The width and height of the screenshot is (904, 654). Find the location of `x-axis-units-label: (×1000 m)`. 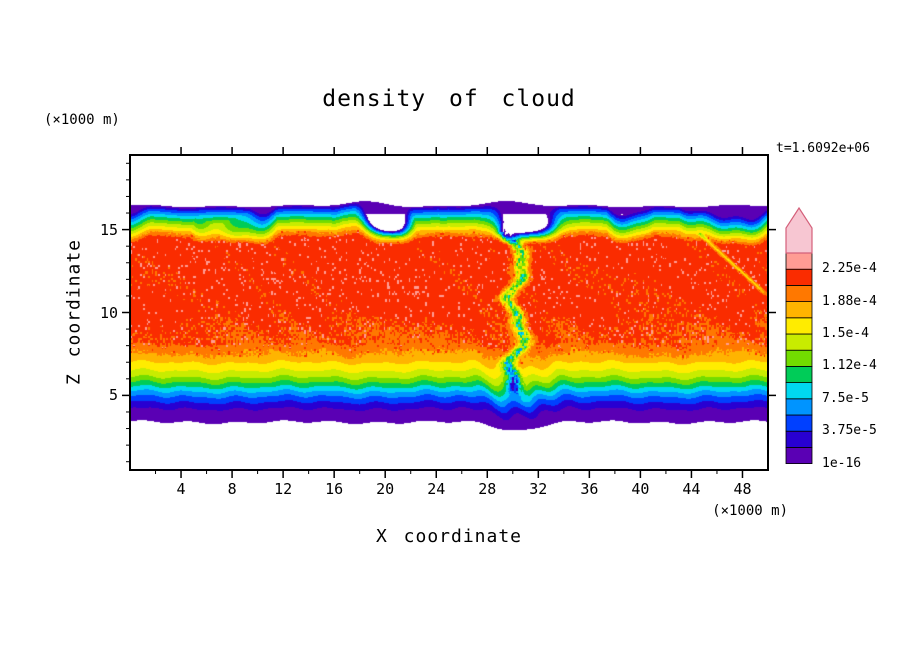

x-axis-units-label: (×1000 m) is located at coordinates (750, 511).